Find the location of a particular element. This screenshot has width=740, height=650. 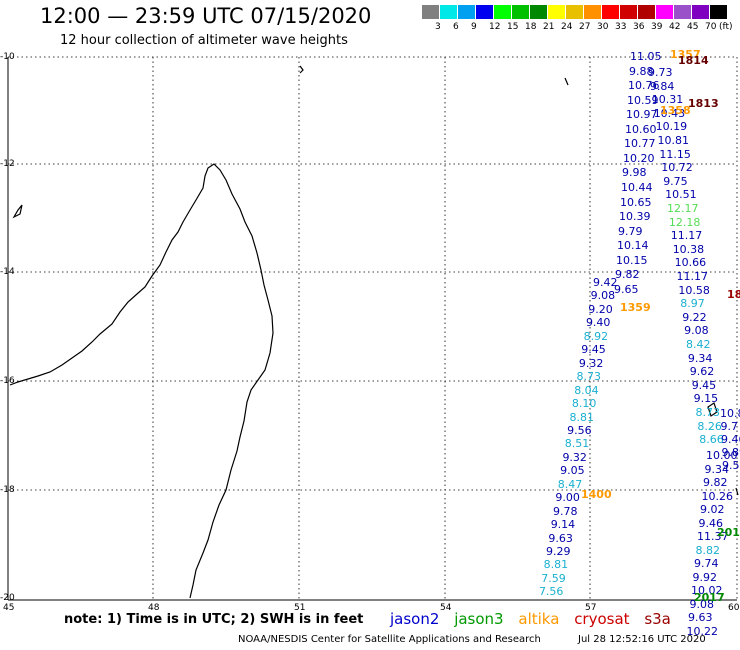

lat-tick: -16 is located at coordinates (7, 381).